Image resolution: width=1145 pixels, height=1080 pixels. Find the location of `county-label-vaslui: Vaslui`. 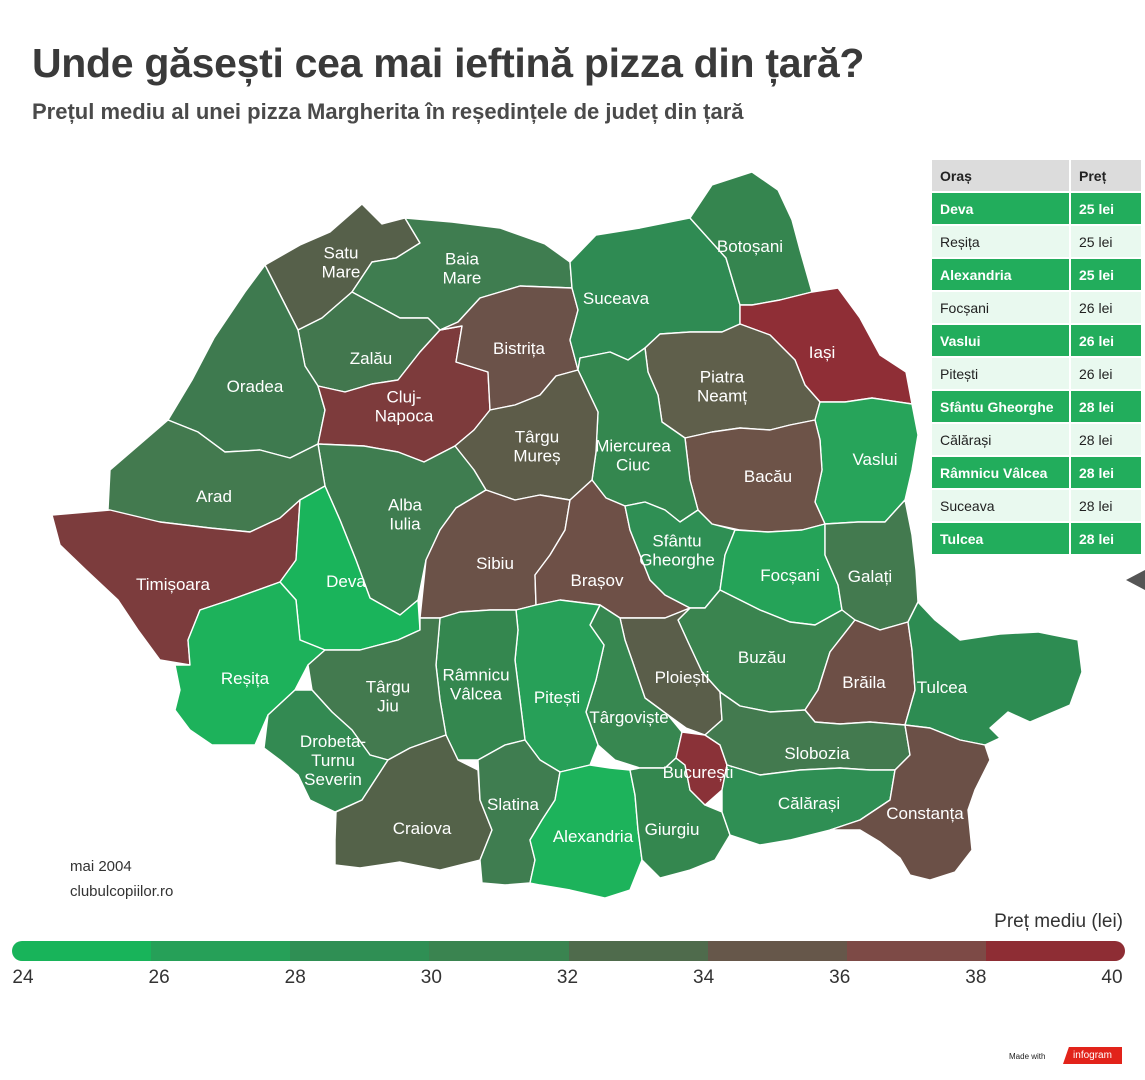

county-label-vaslui: Vaslui is located at coordinates (874, 459).